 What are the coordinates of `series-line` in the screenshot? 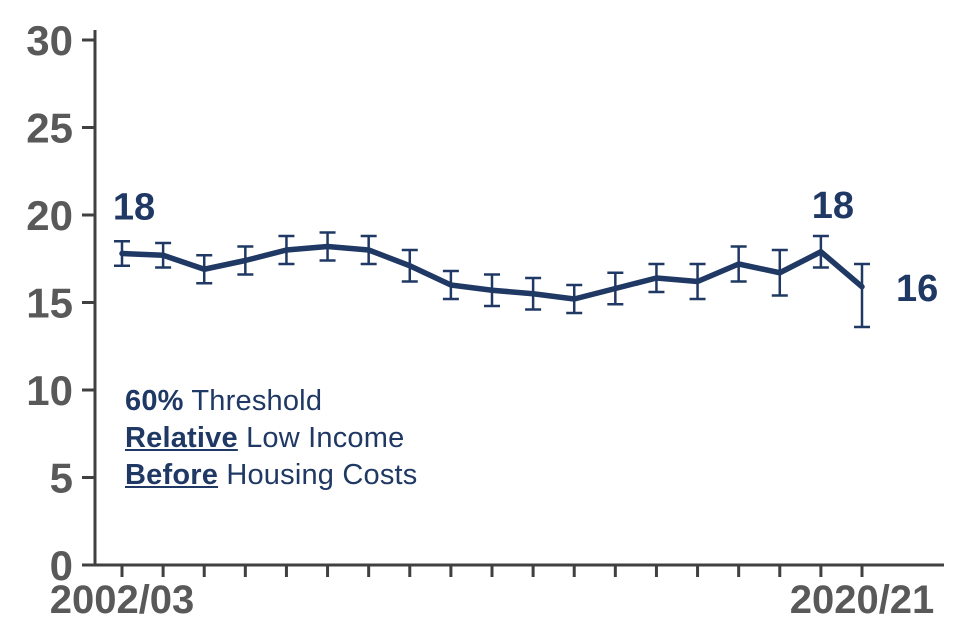 It's located at (492, 272).